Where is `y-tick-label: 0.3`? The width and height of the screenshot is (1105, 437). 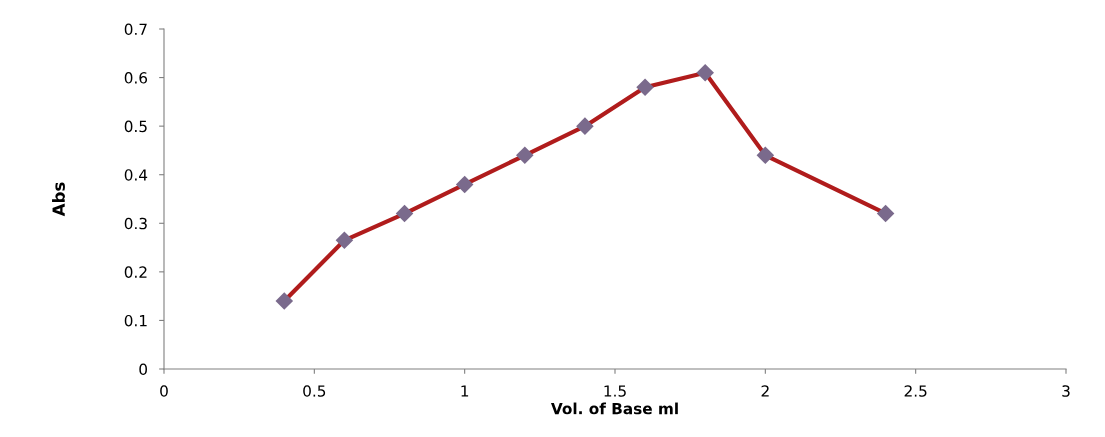 y-tick-label: 0.3 is located at coordinates (135, 223).